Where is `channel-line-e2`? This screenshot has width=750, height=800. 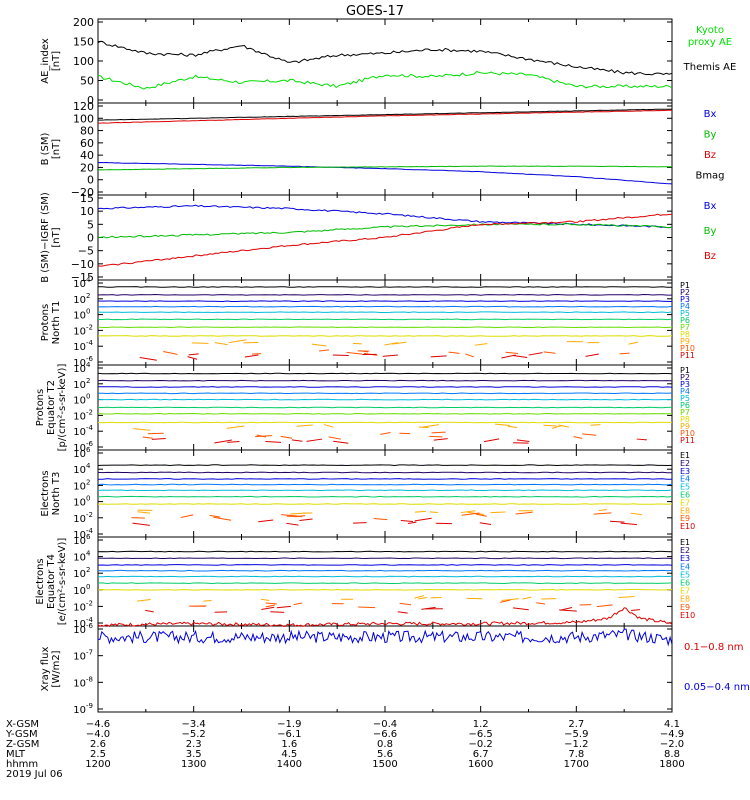 channel-line-e2 is located at coordinates (384, 472).